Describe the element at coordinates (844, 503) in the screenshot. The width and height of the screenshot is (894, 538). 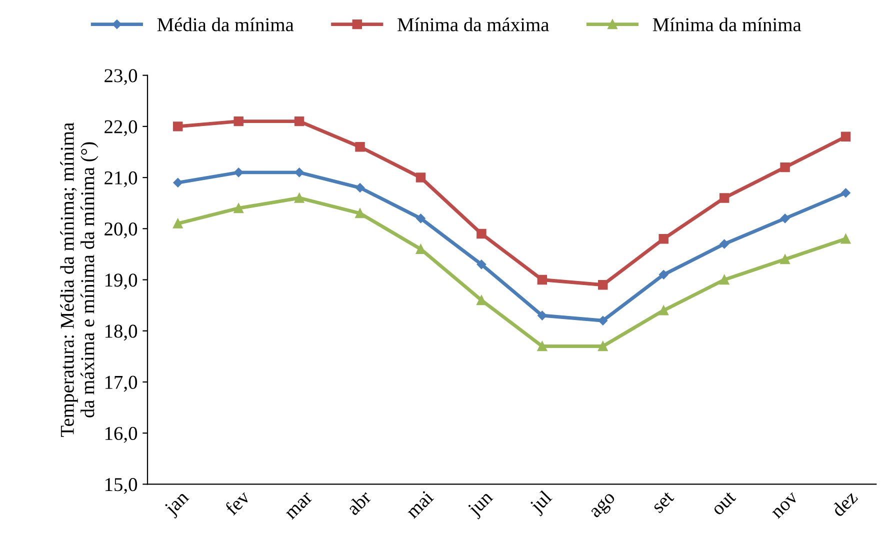
I see `x-tick-label: dez` at that location.